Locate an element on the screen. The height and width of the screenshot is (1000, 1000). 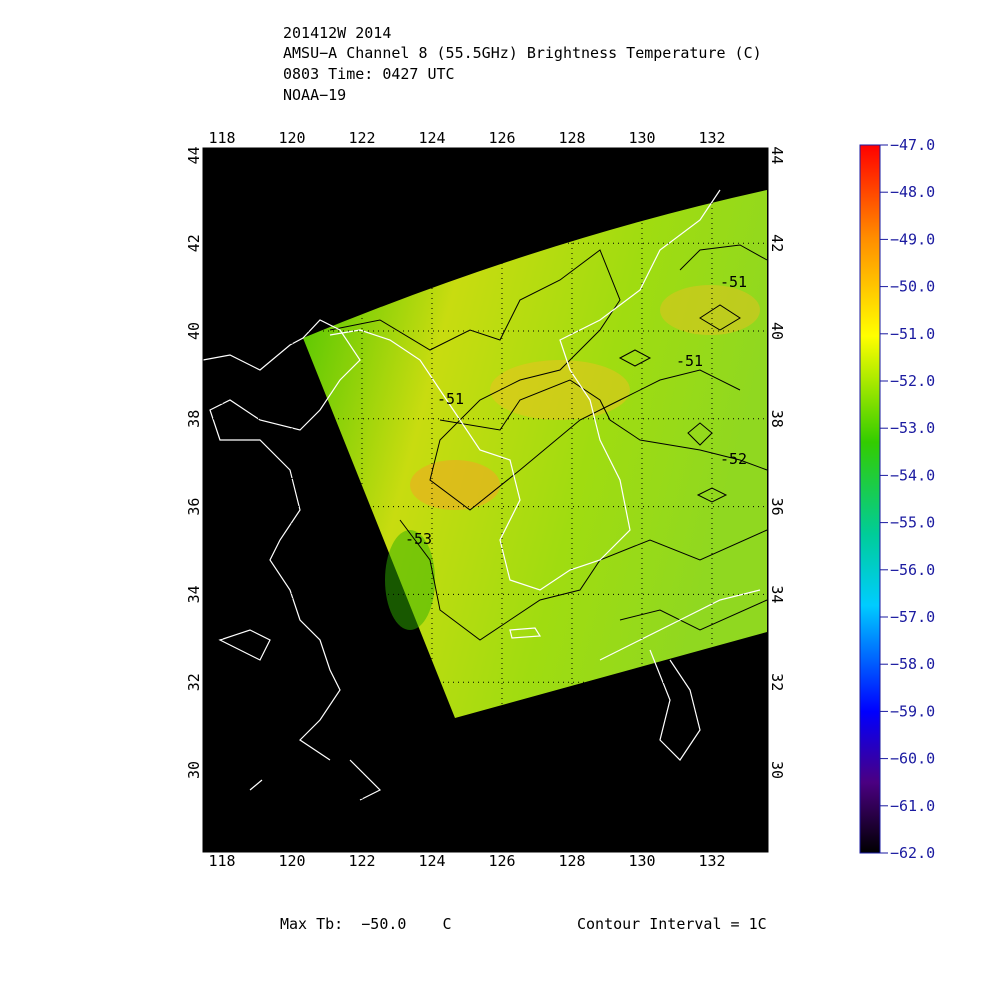
colorbar-tick-label: −52.0 is located at coordinates (912, 381).